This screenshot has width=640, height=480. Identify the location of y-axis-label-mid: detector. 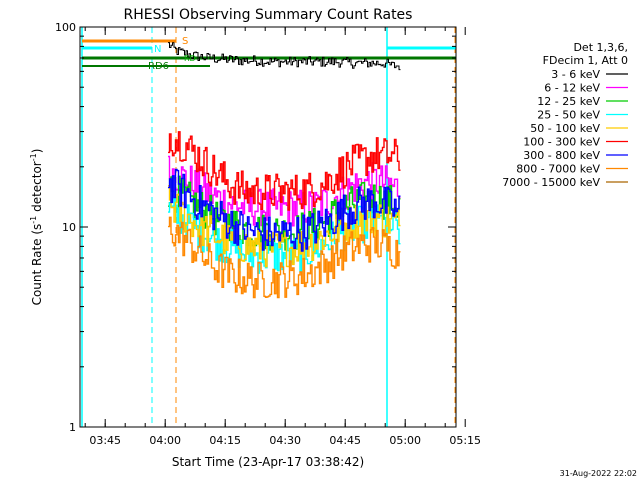
(37, 188).